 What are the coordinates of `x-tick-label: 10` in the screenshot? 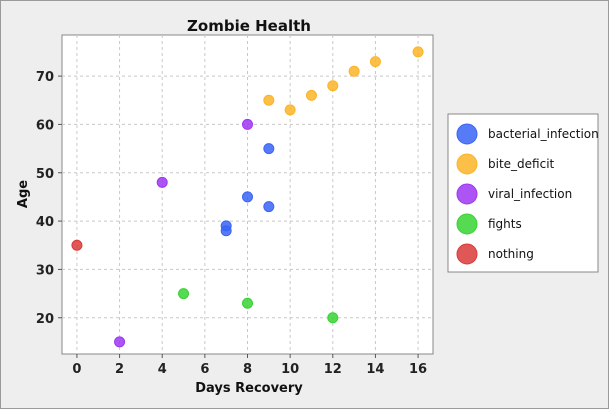 It's located at (290, 369).